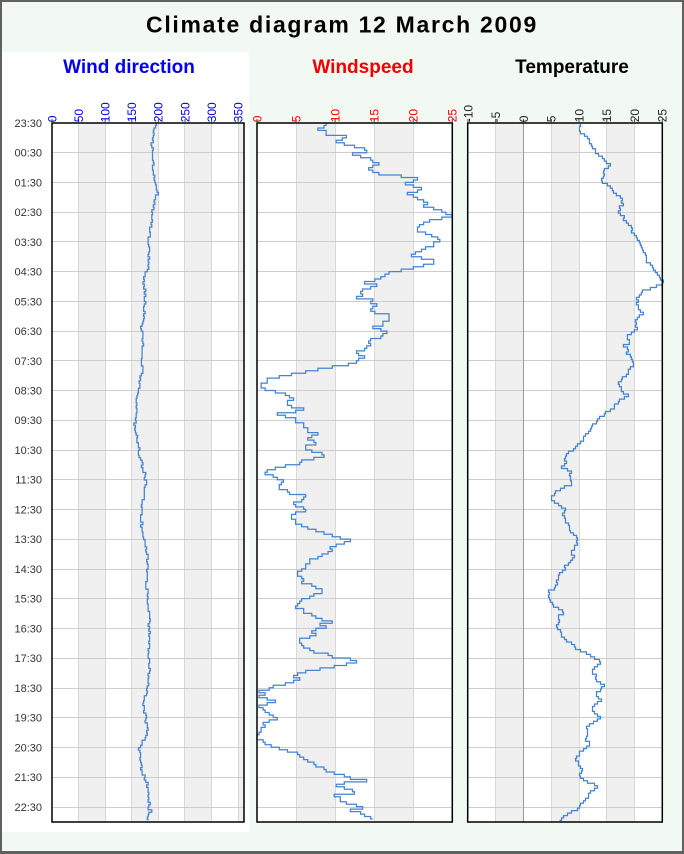  What do you see at coordinates (28, 511) in the screenshot?
I see `svg-text: 12:30` at bounding box center [28, 511].